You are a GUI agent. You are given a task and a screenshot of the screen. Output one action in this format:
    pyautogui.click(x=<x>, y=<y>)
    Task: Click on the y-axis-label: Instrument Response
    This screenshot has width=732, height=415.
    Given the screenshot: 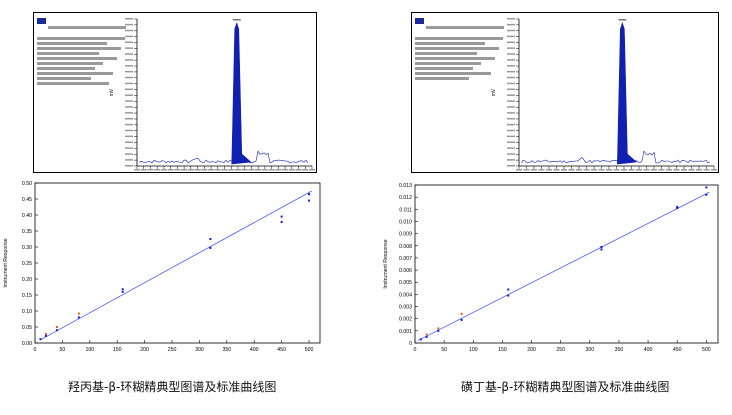 What is the action you would take?
    pyautogui.click(x=6, y=262)
    